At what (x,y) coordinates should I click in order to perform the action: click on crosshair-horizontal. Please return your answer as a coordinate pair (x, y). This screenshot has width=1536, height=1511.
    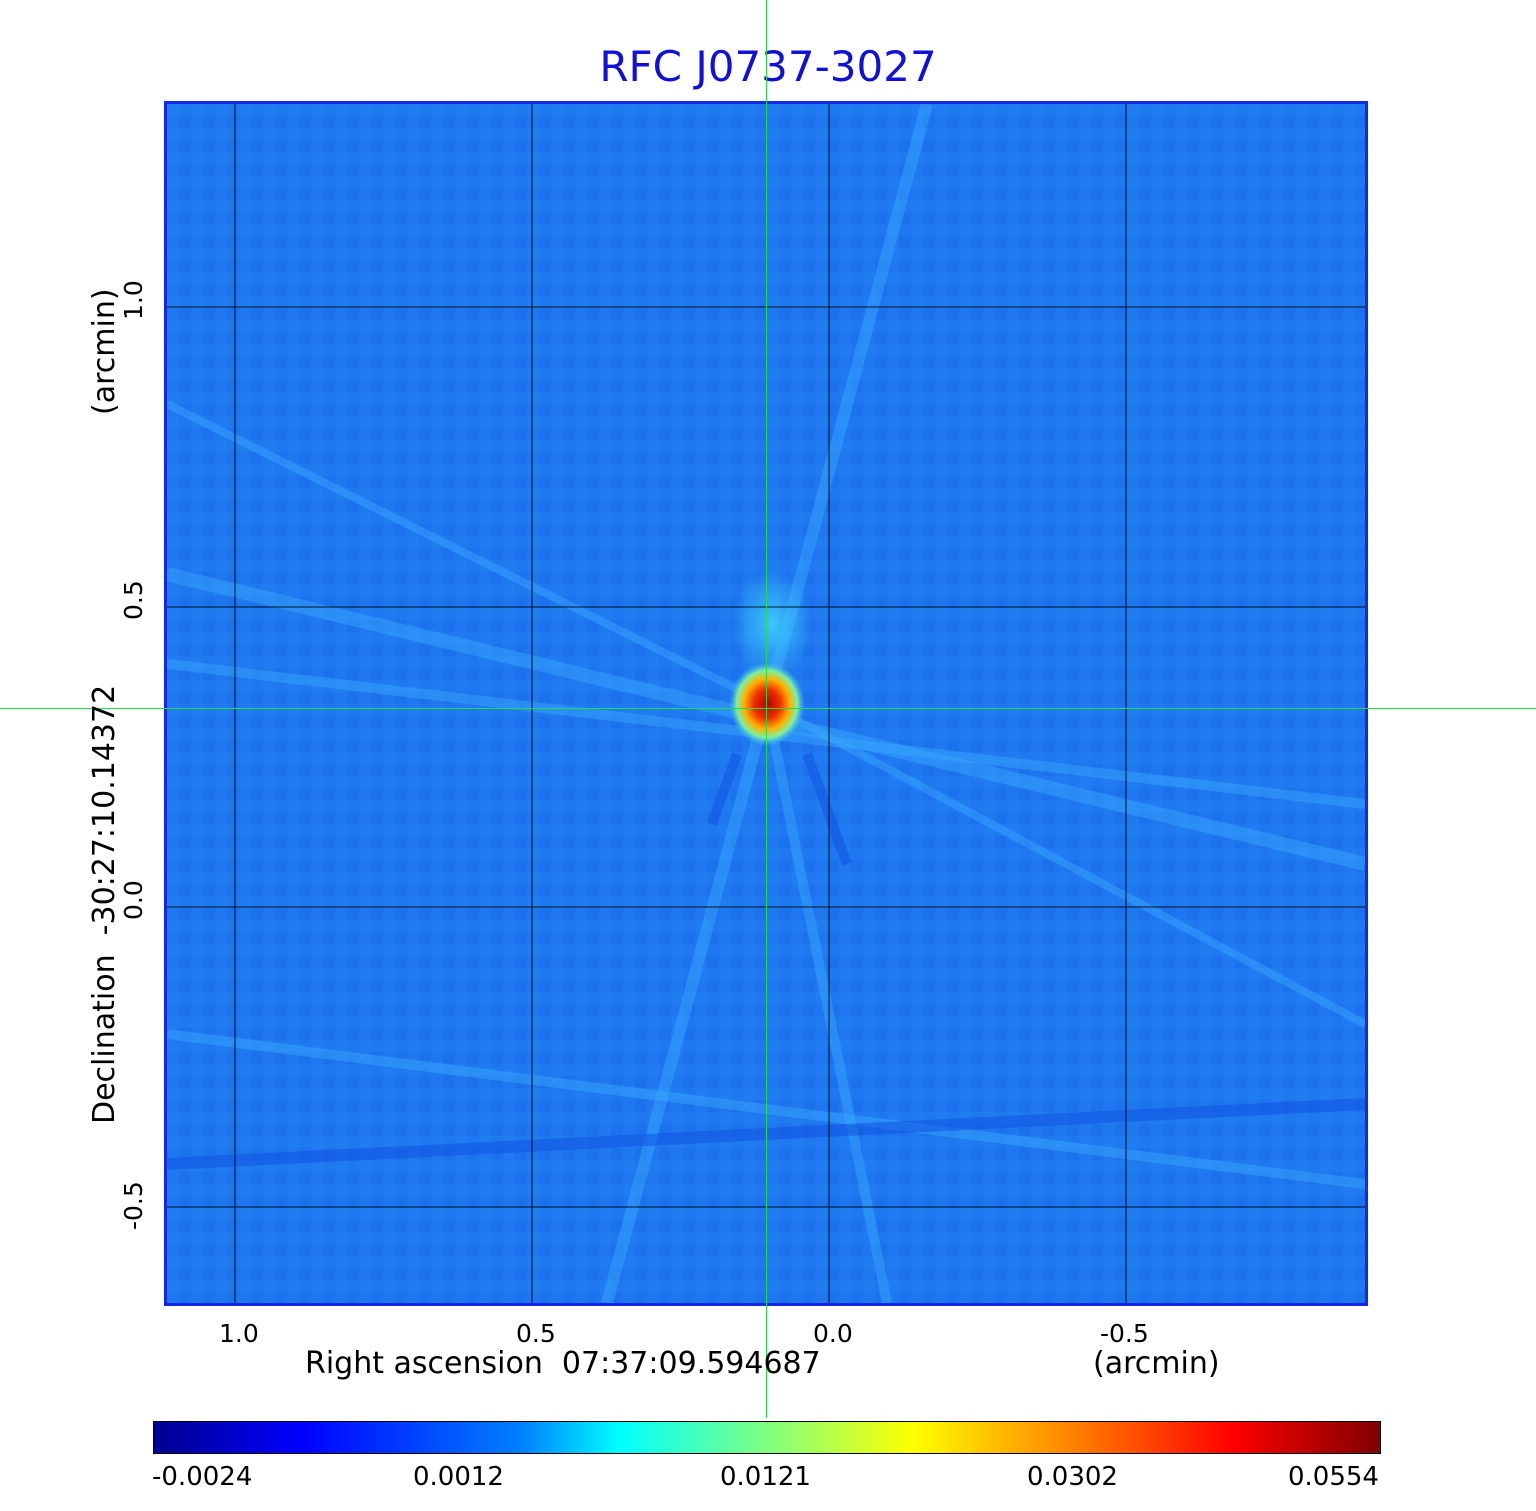
    Looking at the image, I should click on (768, 708).